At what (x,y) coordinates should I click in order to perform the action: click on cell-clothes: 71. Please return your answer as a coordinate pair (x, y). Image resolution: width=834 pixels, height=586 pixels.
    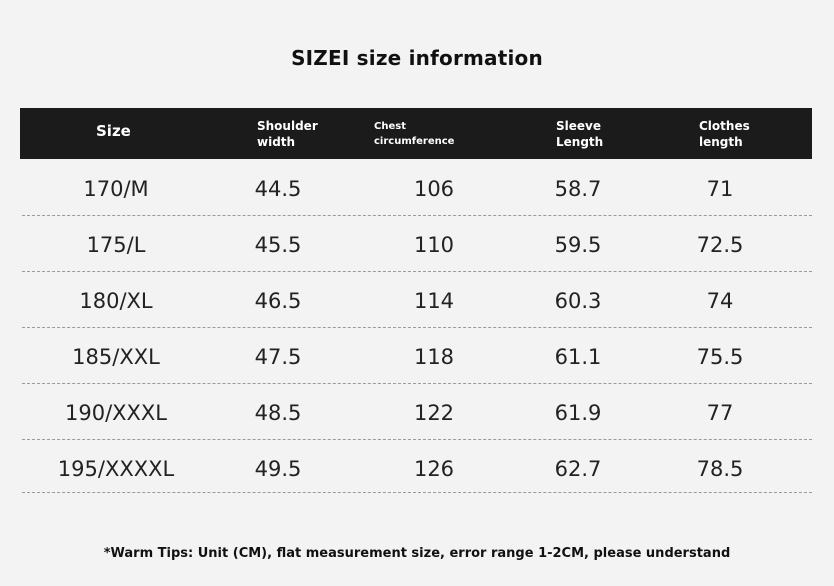
    Looking at the image, I should click on (720, 189).